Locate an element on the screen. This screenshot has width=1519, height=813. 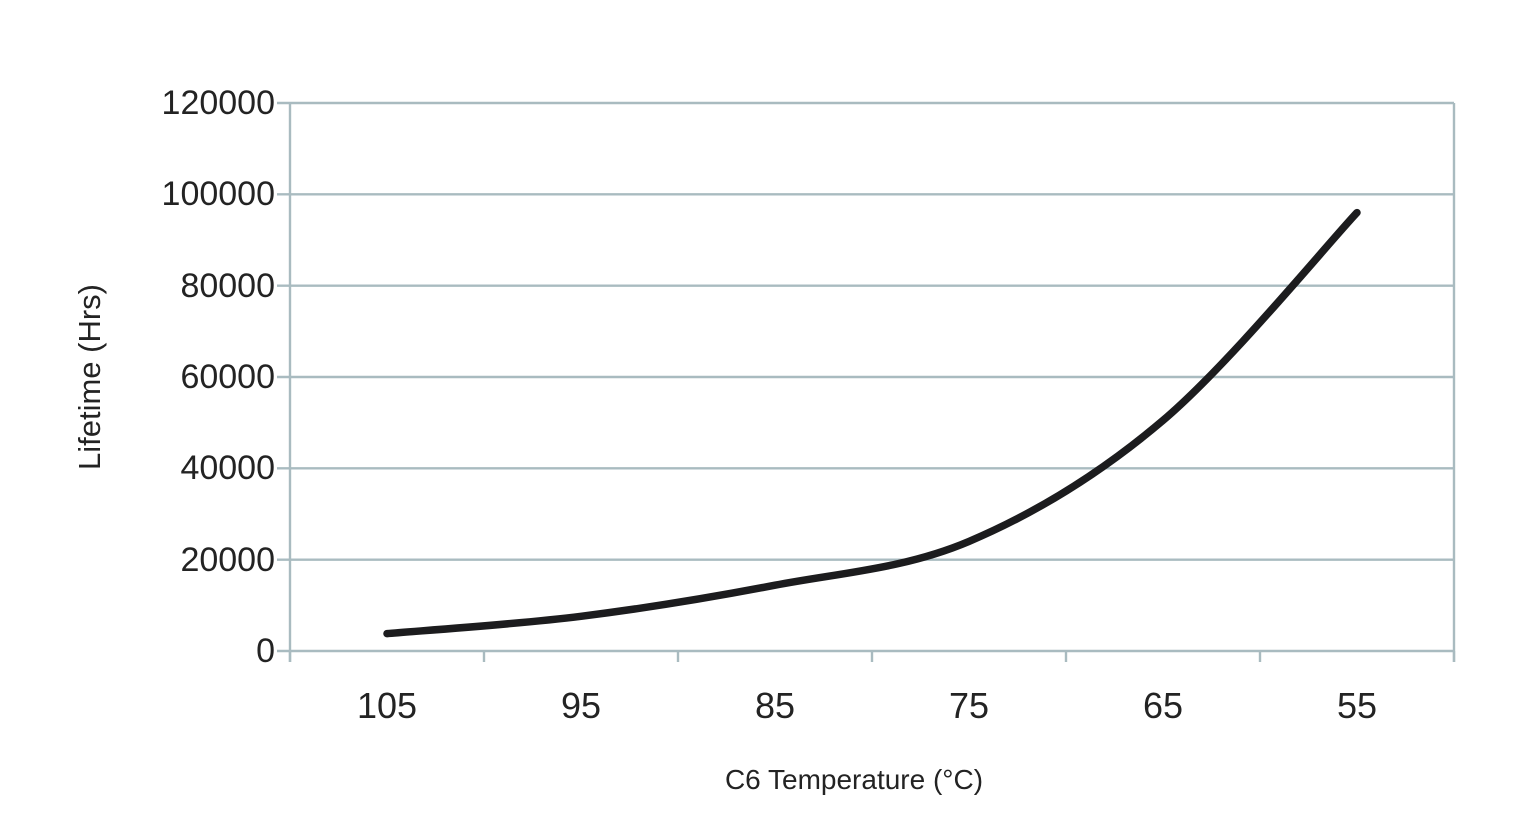
x-tick-label: 55 is located at coordinates (1357, 705).